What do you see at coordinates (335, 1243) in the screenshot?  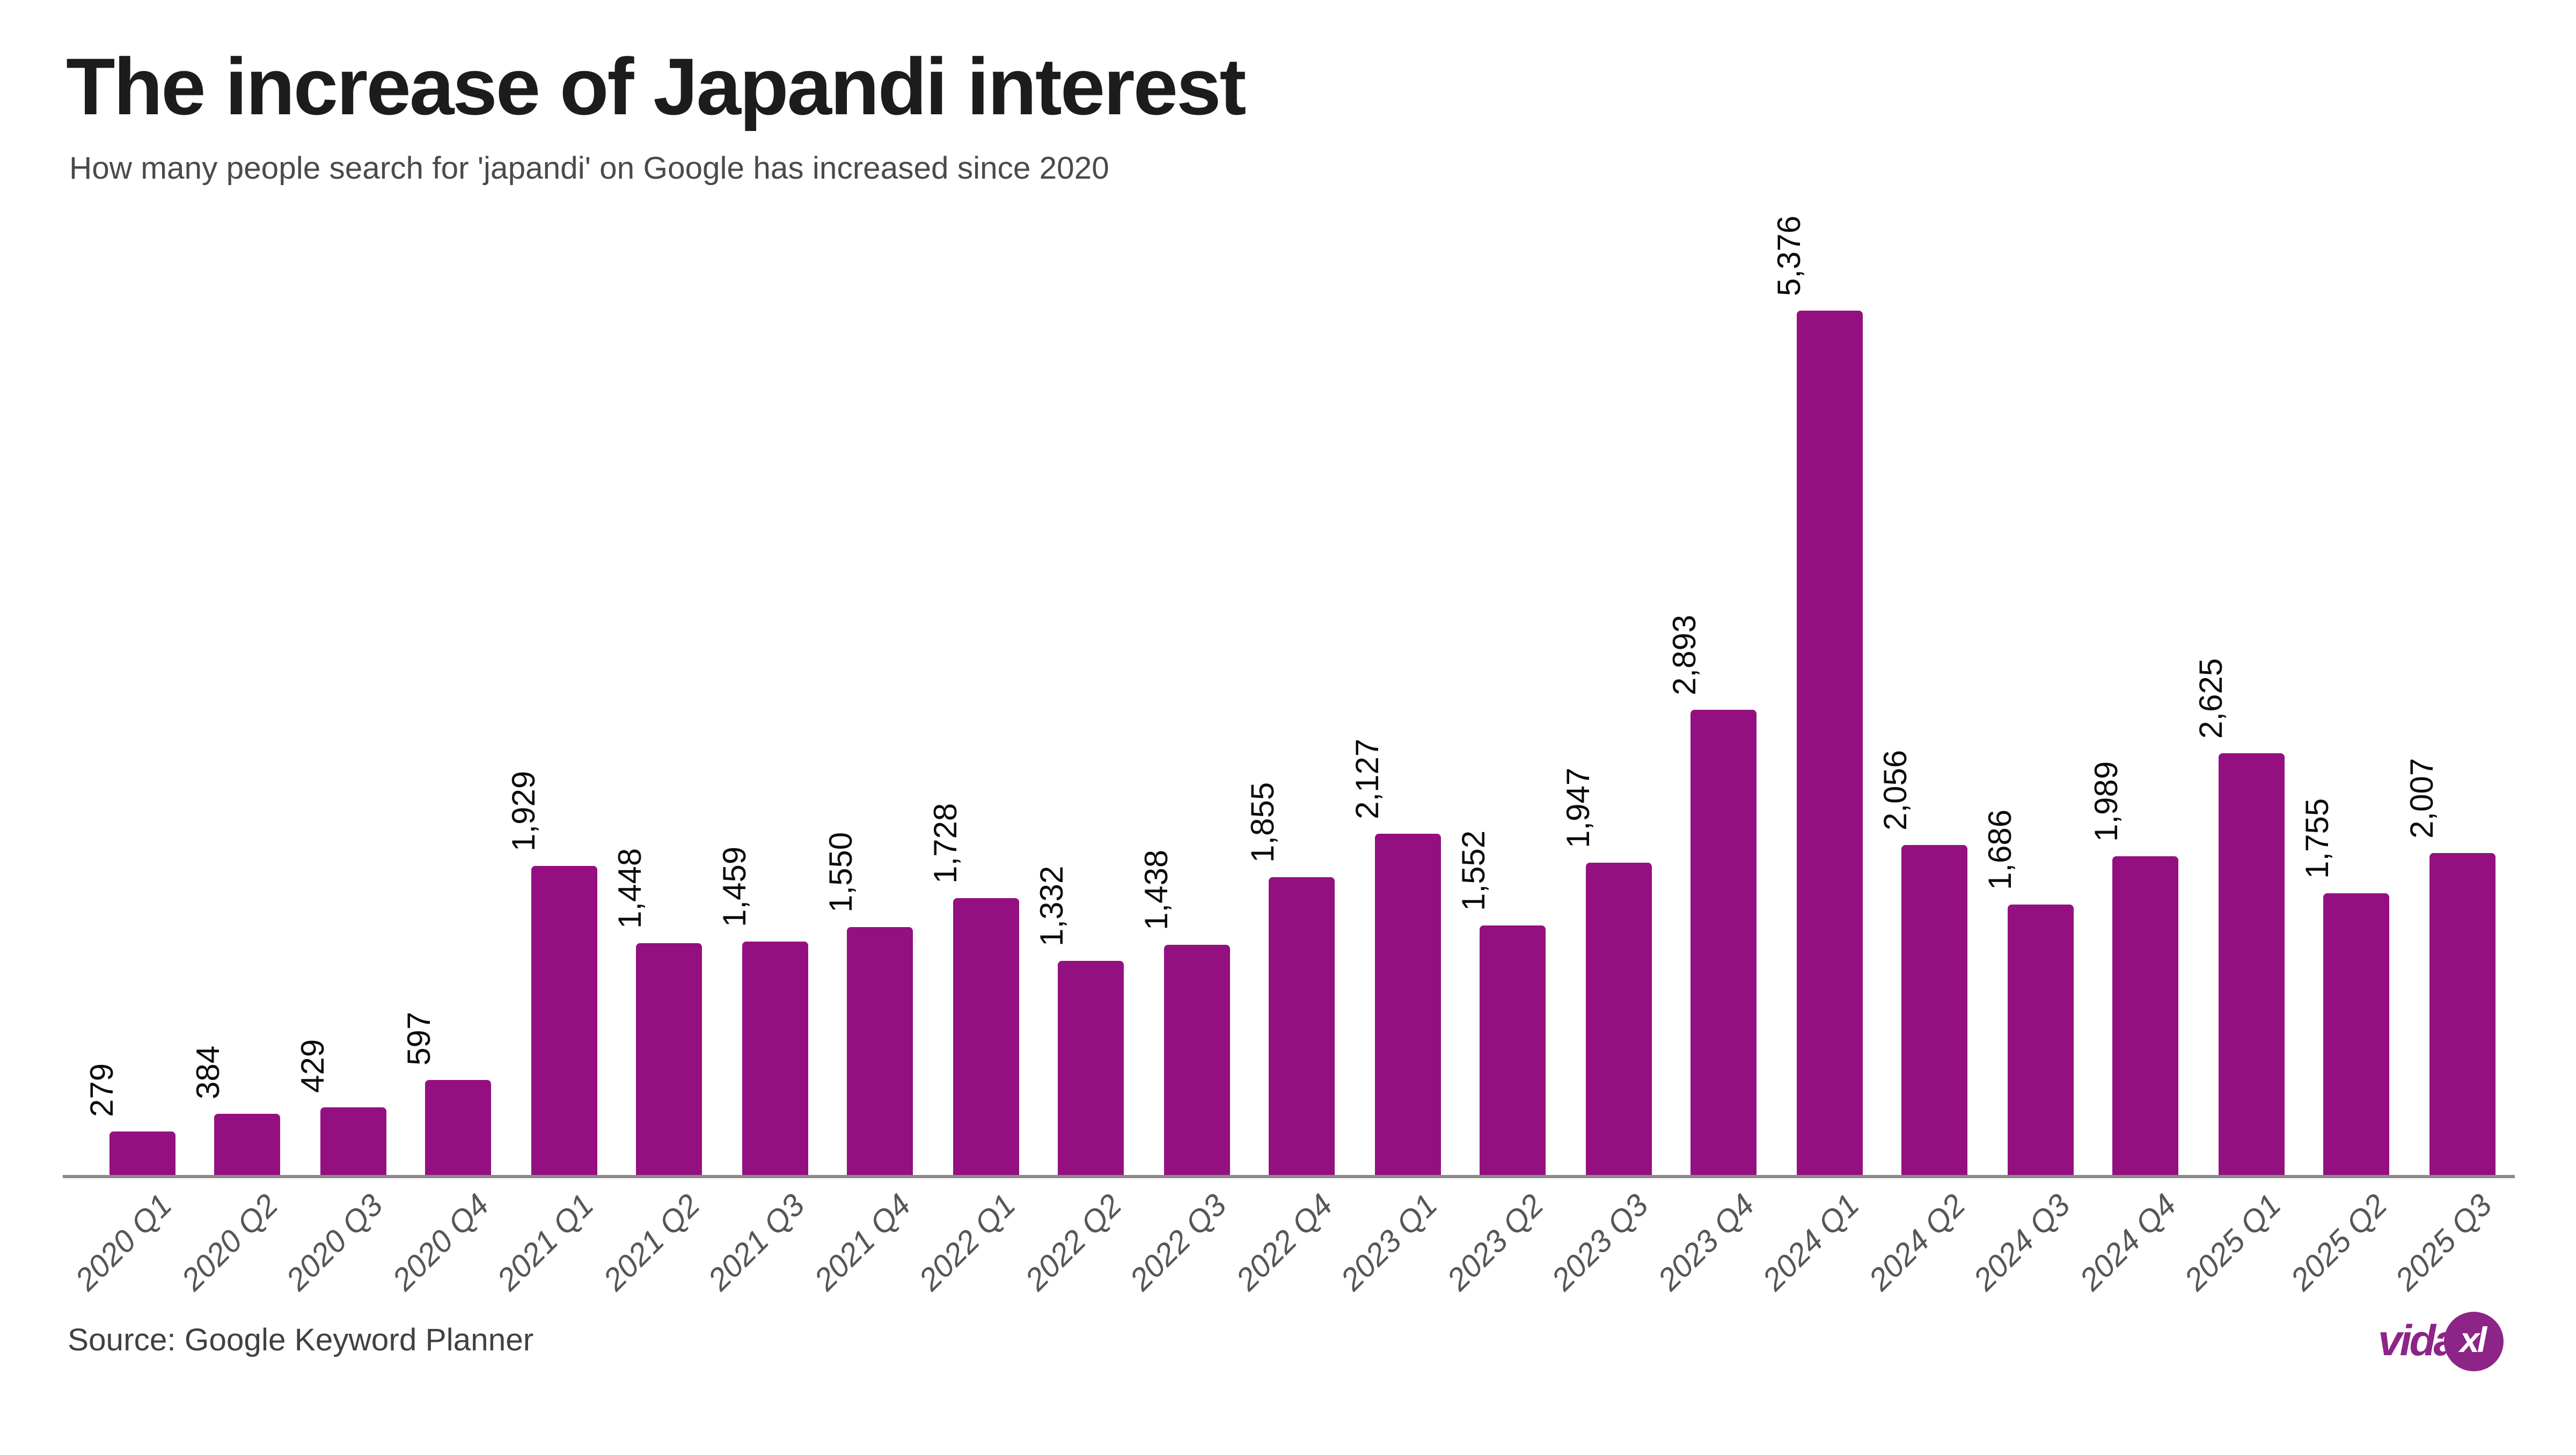 I see `x-axis-label-text: 2020 Q3` at bounding box center [335, 1243].